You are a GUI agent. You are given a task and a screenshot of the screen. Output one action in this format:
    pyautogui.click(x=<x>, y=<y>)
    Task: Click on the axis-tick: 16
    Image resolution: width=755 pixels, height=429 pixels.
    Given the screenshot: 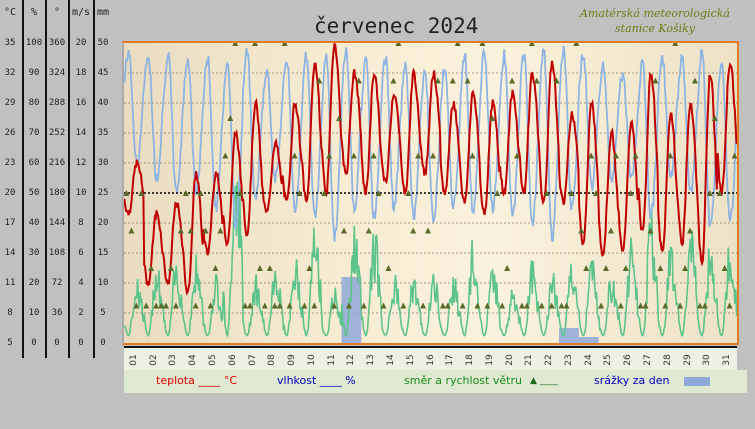 What is the action you would take?
    pyautogui.click(x=81, y=103)
    